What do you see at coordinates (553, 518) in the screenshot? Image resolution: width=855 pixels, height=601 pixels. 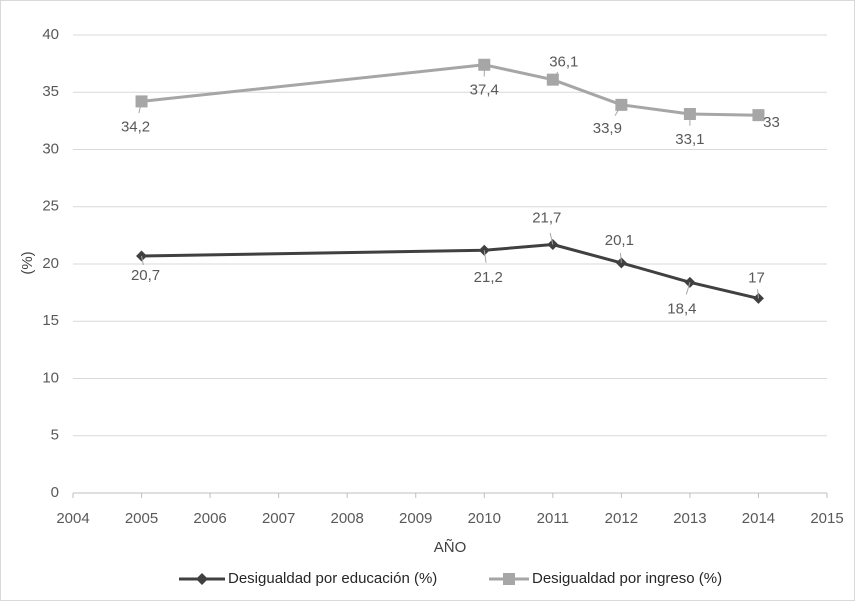 I see `x-tick-label: 2011` at bounding box center [553, 518].